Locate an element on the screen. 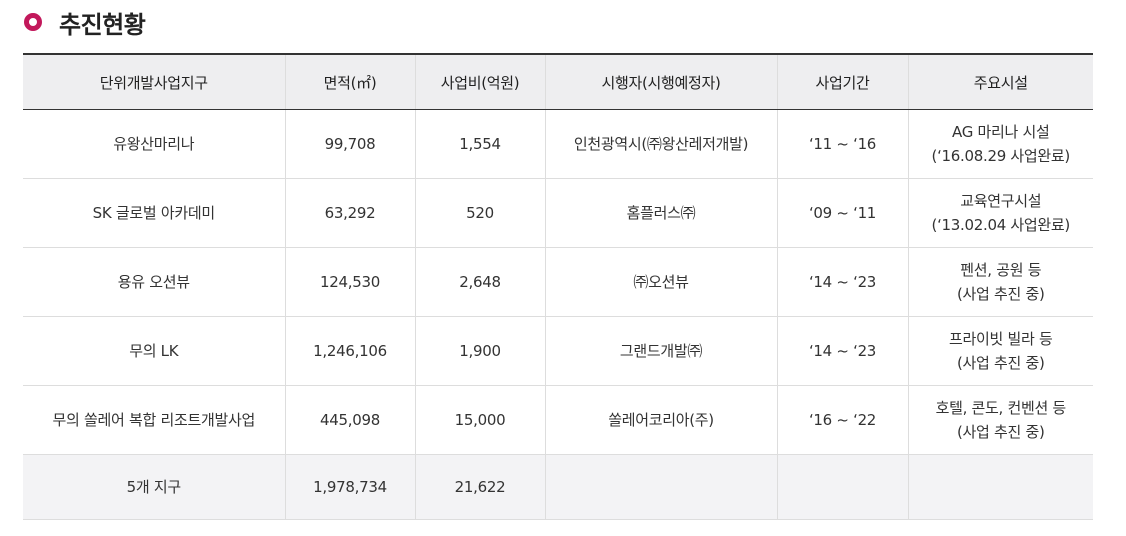 The image size is (1126, 536). cell-operator: 인천광역시(㈜왕산레저개발) is located at coordinates (660, 144).